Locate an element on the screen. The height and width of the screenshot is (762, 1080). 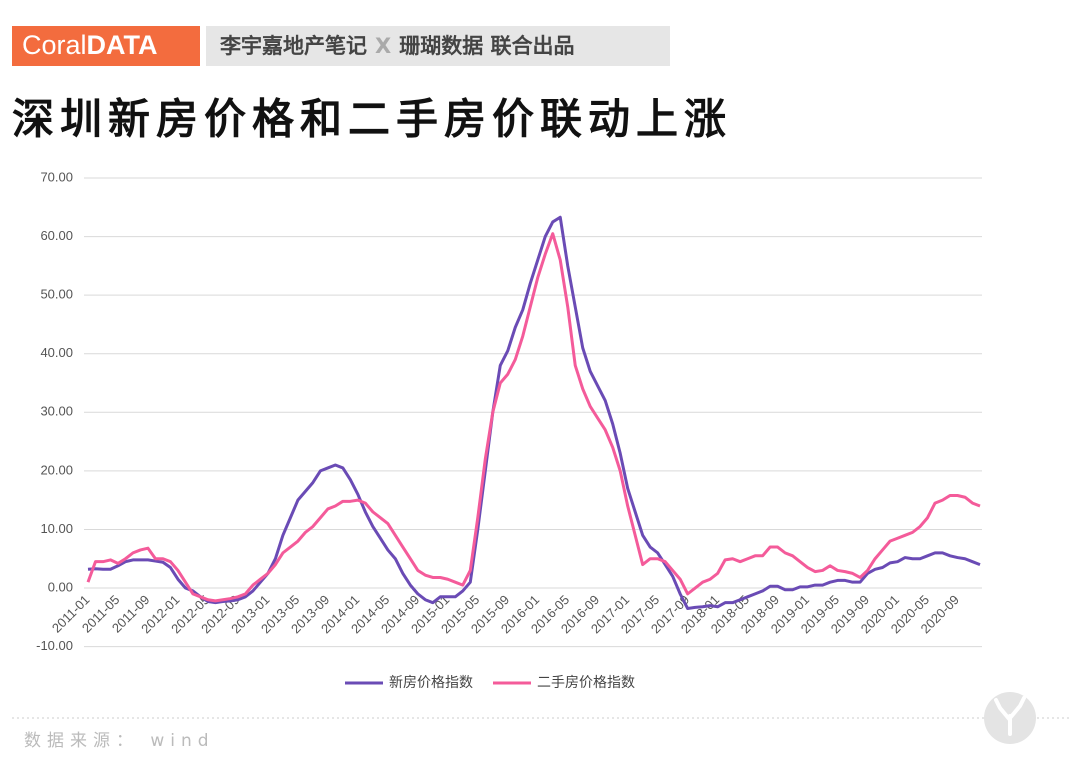
cross: X is located at coordinates (383, 46).